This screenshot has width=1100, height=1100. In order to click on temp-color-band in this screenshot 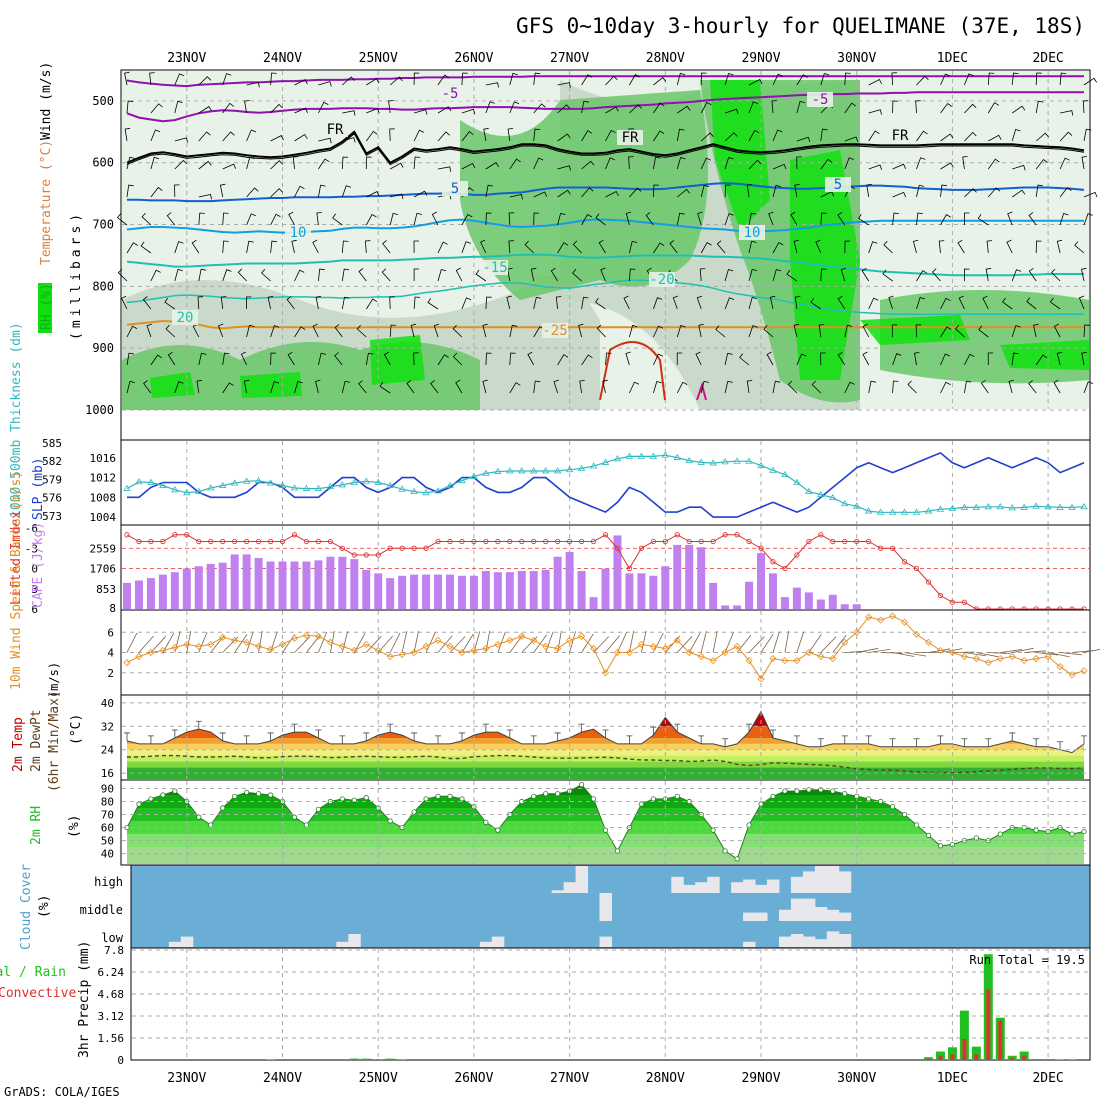, I will do `click(605, 764)`.